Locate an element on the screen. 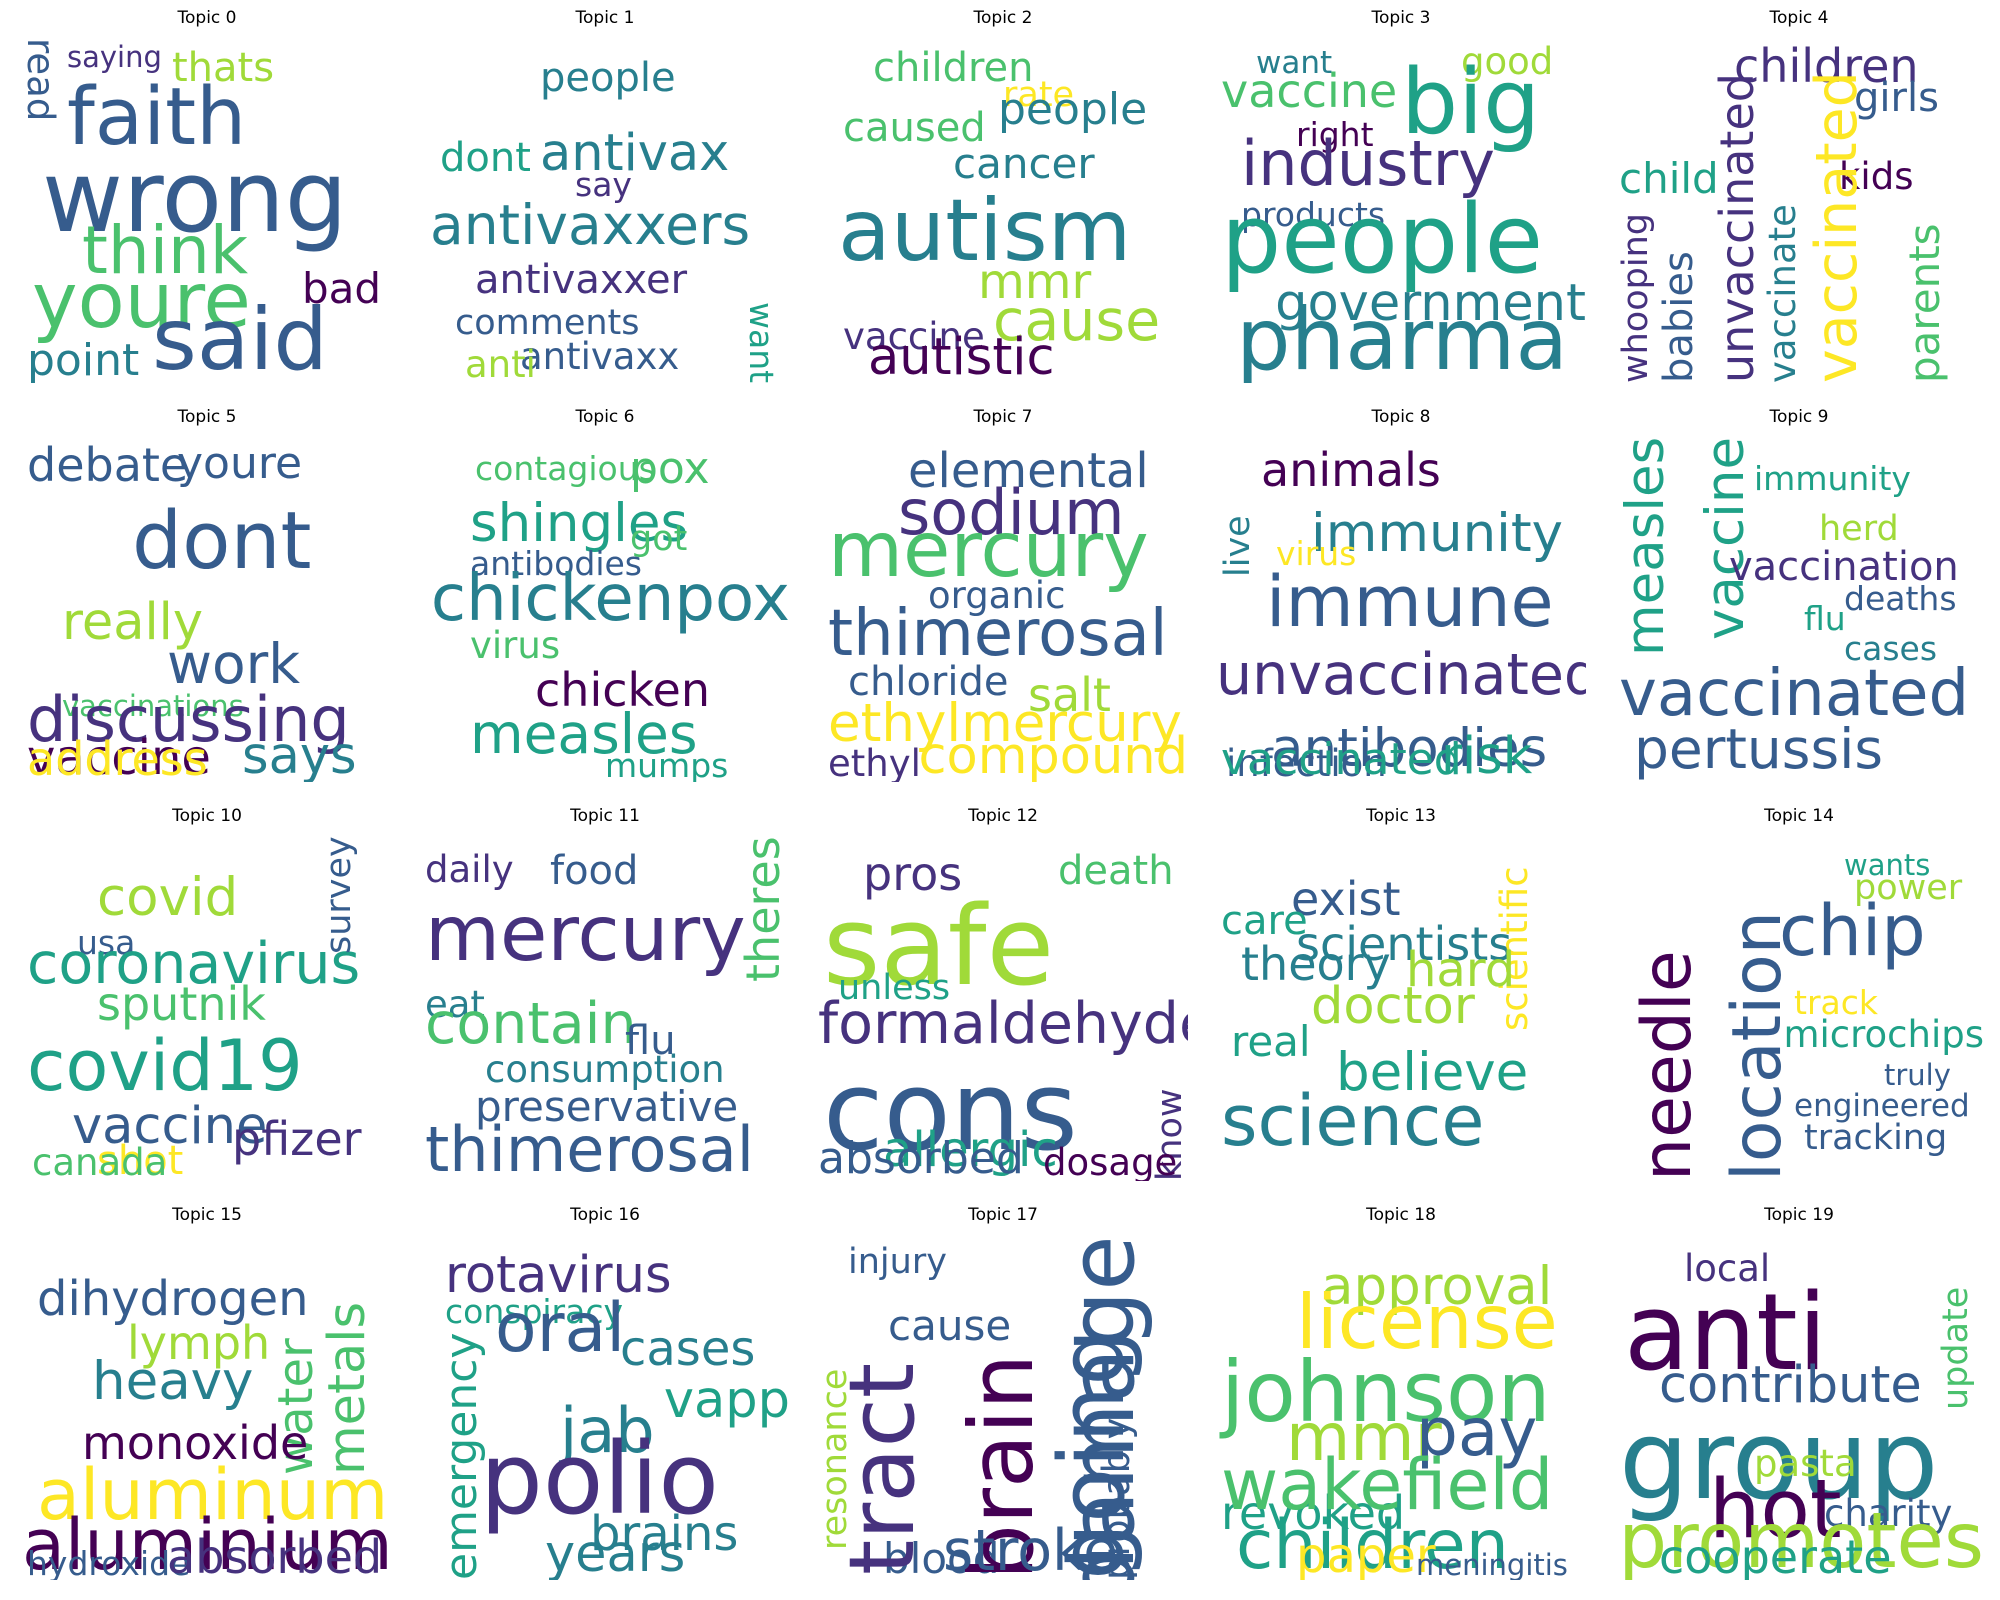 Image resolution: width=2000 pixels, height=1600 pixels. cloud-word: theory is located at coordinates (1316, 964).